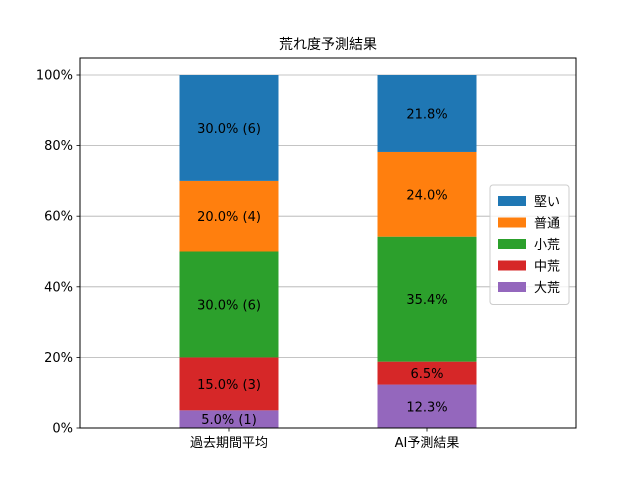 The width and height of the screenshot is (640, 480). Describe the element at coordinates (547, 224) in the screenshot. I see `legend-label: 普通` at that location.